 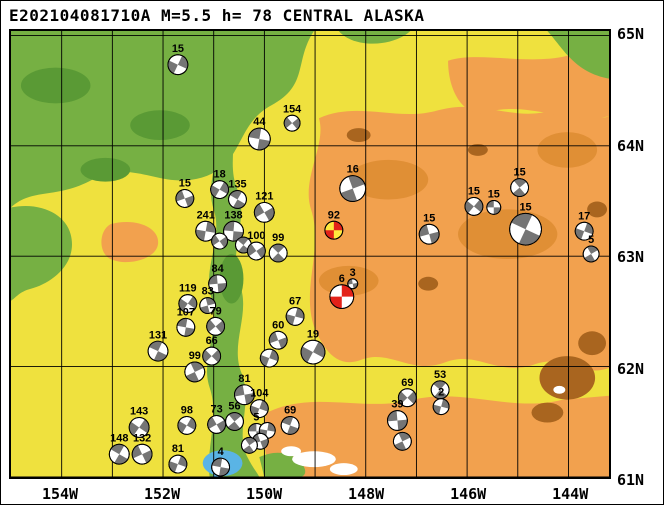 I want to click on focal-mechanism: 132, so click(x=142, y=449).